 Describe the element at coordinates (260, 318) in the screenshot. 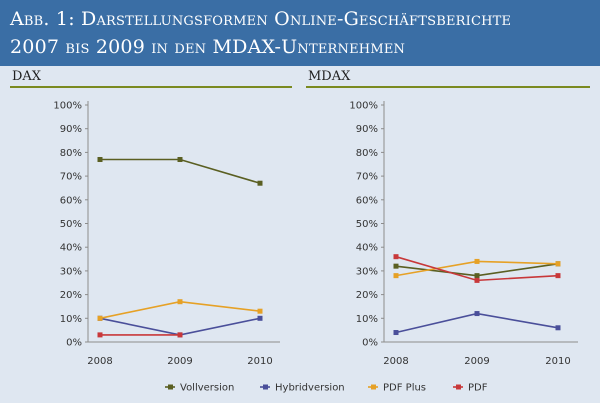

I see `dax-series-hybridversion-point` at that location.